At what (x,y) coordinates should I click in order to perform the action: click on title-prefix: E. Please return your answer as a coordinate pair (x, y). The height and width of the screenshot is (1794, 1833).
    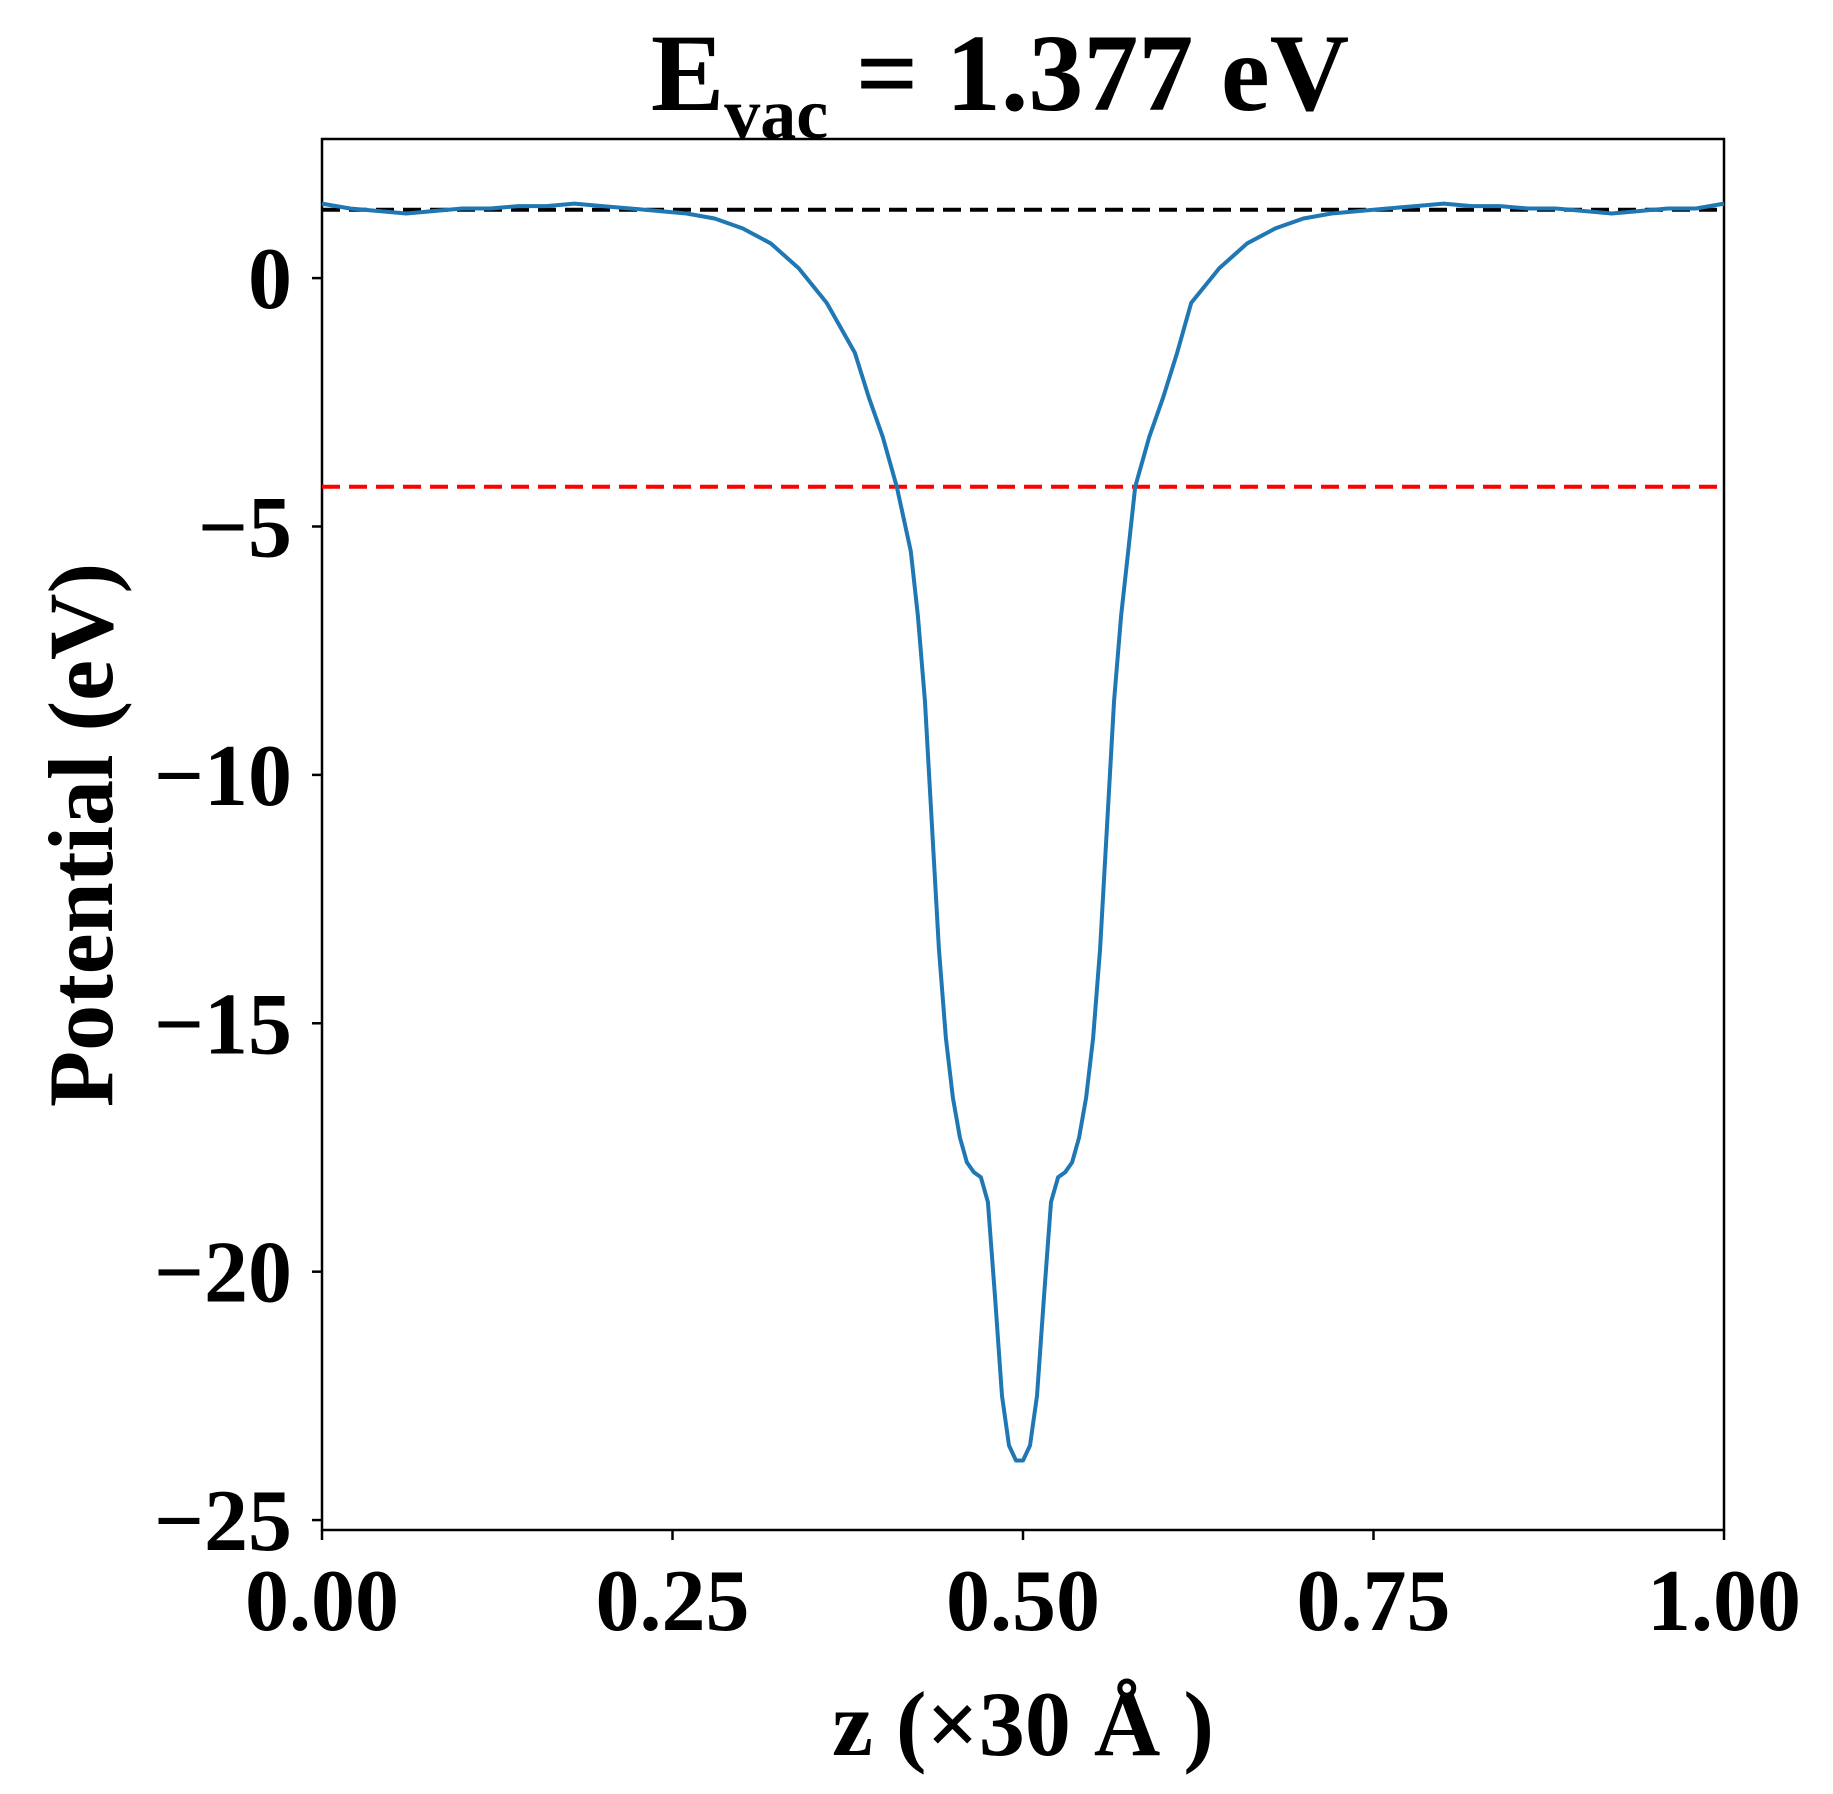
    Looking at the image, I should click on (687, 73).